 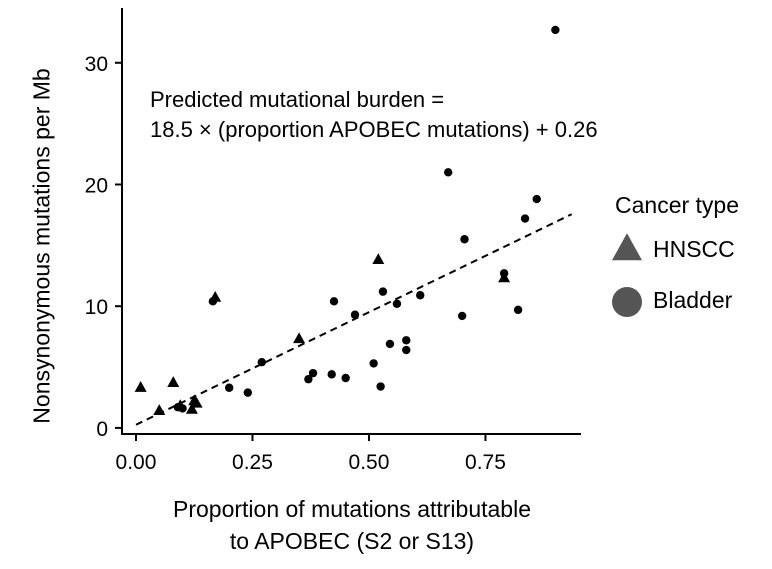 What do you see at coordinates (693, 300) in the screenshot?
I see `legend-label-bladder: Bladder` at bounding box center [693, 300].